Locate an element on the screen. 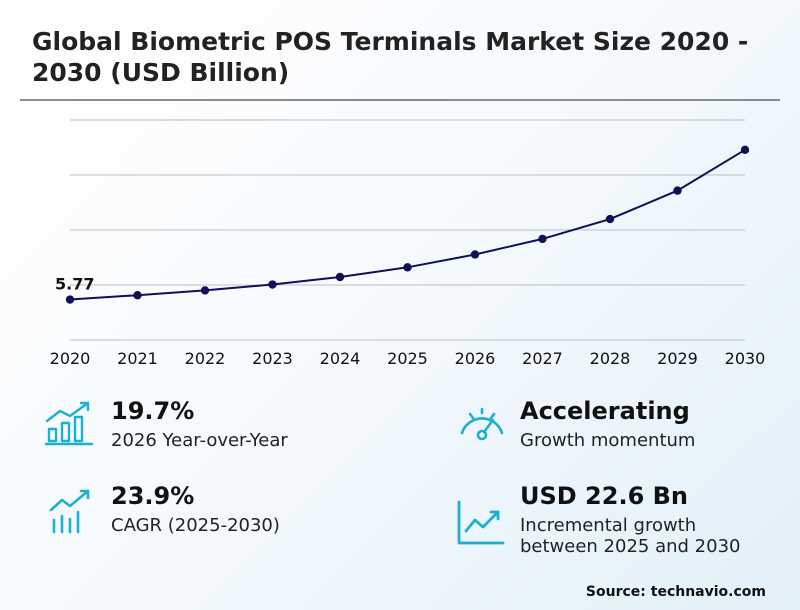 The width and height of the screenshot is (800, 610). stat-cagr: 23.9% CAGR (2025-2030) is located at coordinates (209, 512).